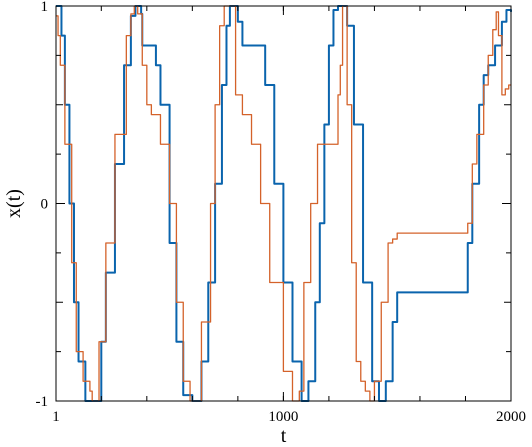 This screenshot has width=532, height=447. Describe the element at coordinates (45, 7) in the screenshot. I see `y-tick-label: 1` at that location.